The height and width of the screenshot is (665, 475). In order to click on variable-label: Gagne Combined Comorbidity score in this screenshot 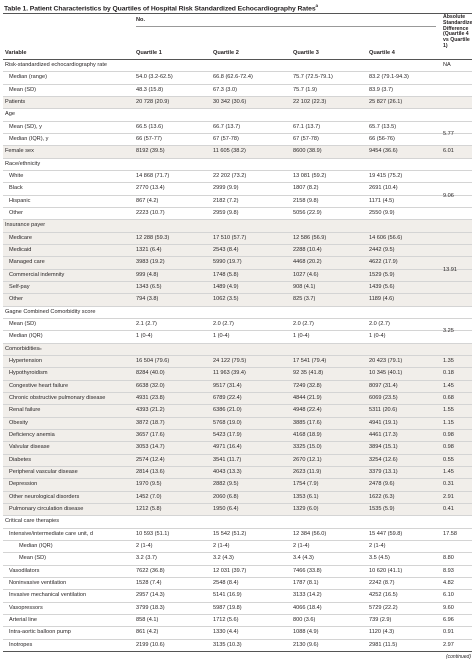, I will do `click(69, 312)`.